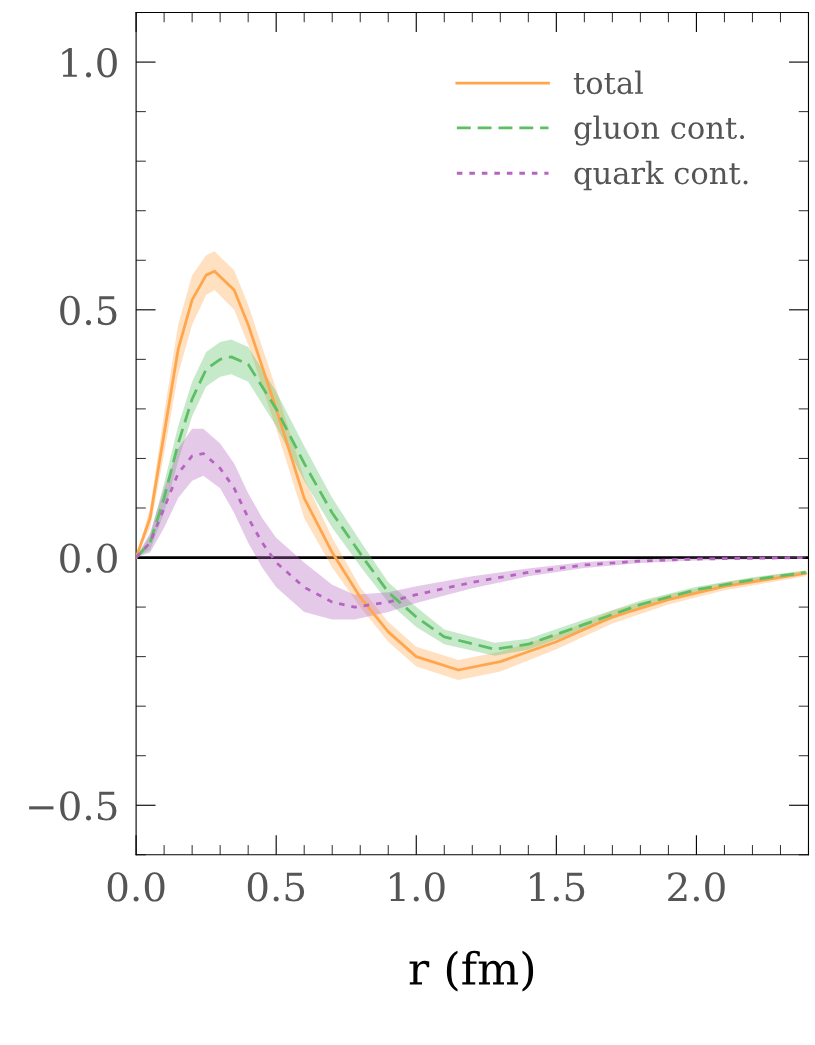 This screenshot has height=1045, width=815. I want to click on legend-label: quark cont., so click(661, 175).